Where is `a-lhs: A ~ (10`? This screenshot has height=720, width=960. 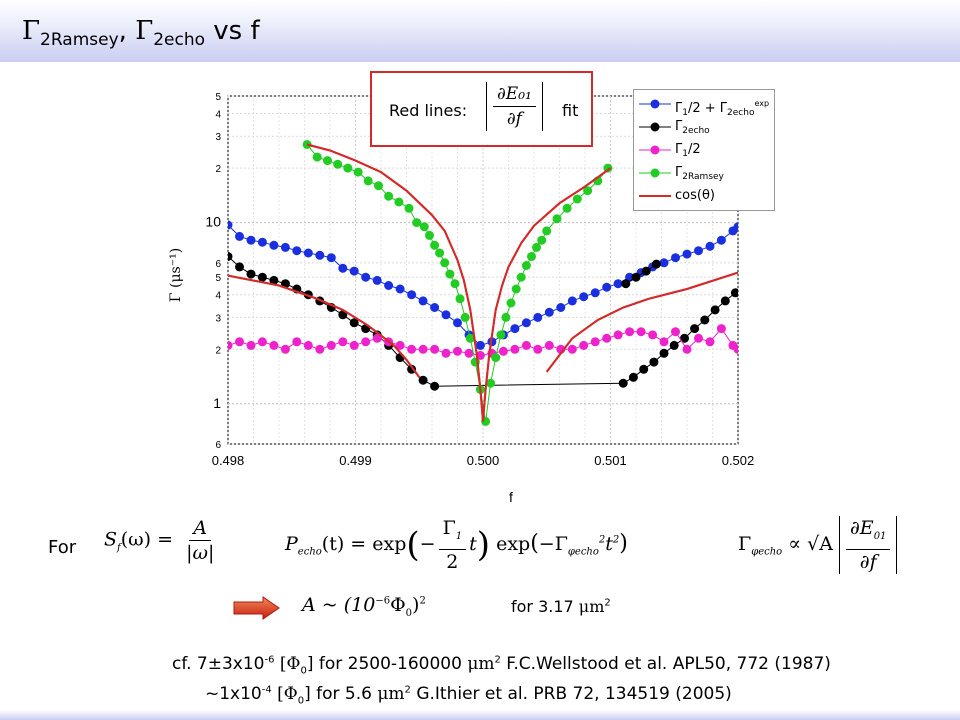
a-lhs: A ~ (10 is located at coordinates (339, 605).